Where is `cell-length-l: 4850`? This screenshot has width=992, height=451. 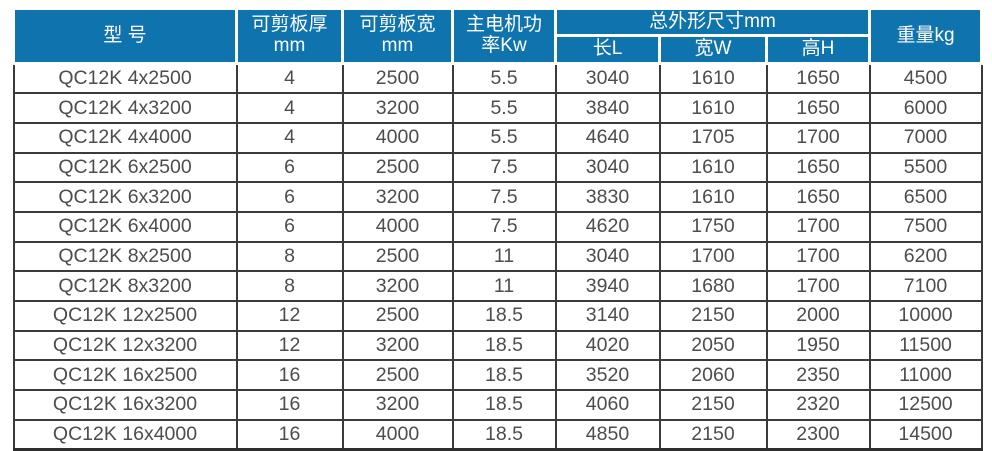
cell-length-l: 4850 is located at coordinates (607, 434).